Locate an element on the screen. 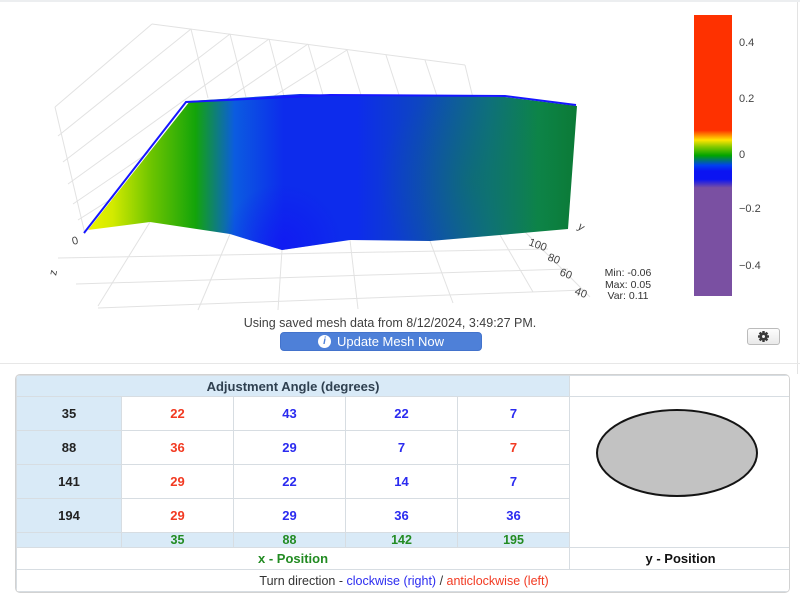  colorbar-tick: −0.4 is located at coordinates (750, 266).